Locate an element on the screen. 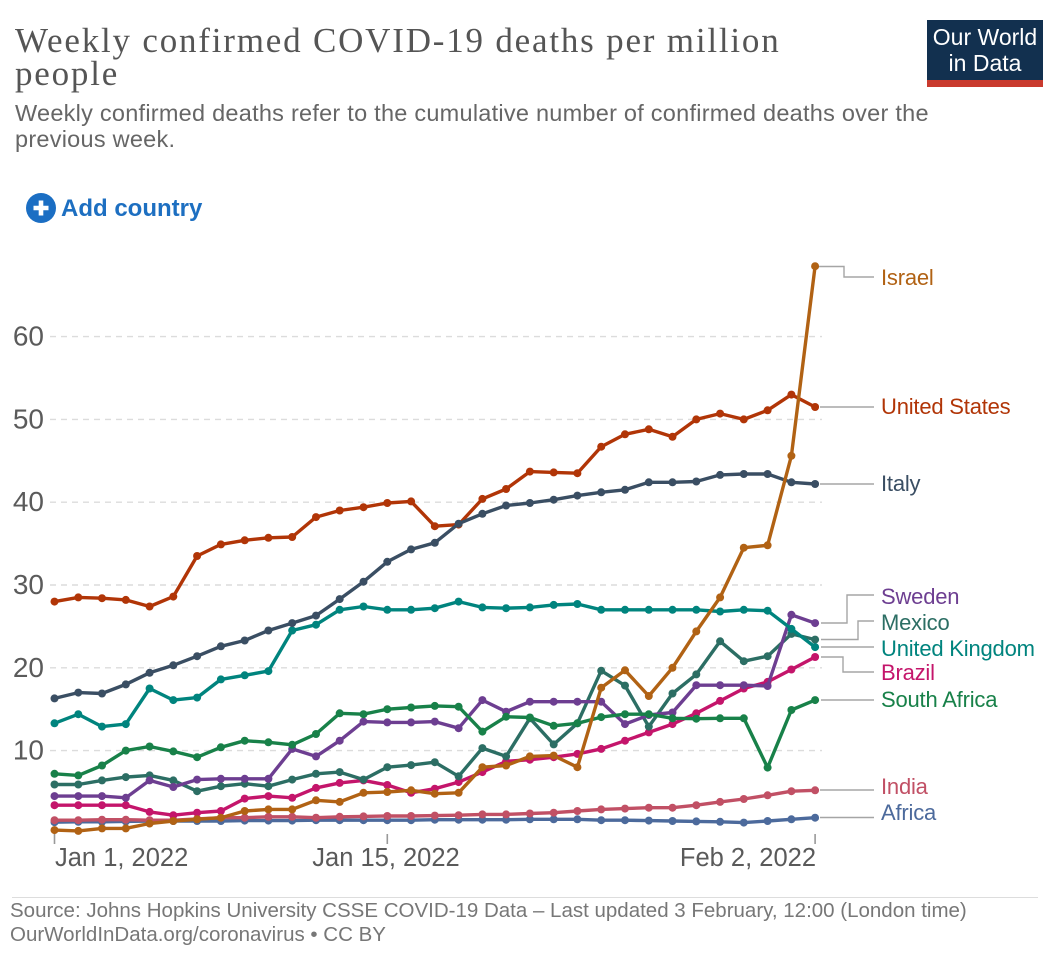  svg-text: Italy is located at coordinates (901, 483).